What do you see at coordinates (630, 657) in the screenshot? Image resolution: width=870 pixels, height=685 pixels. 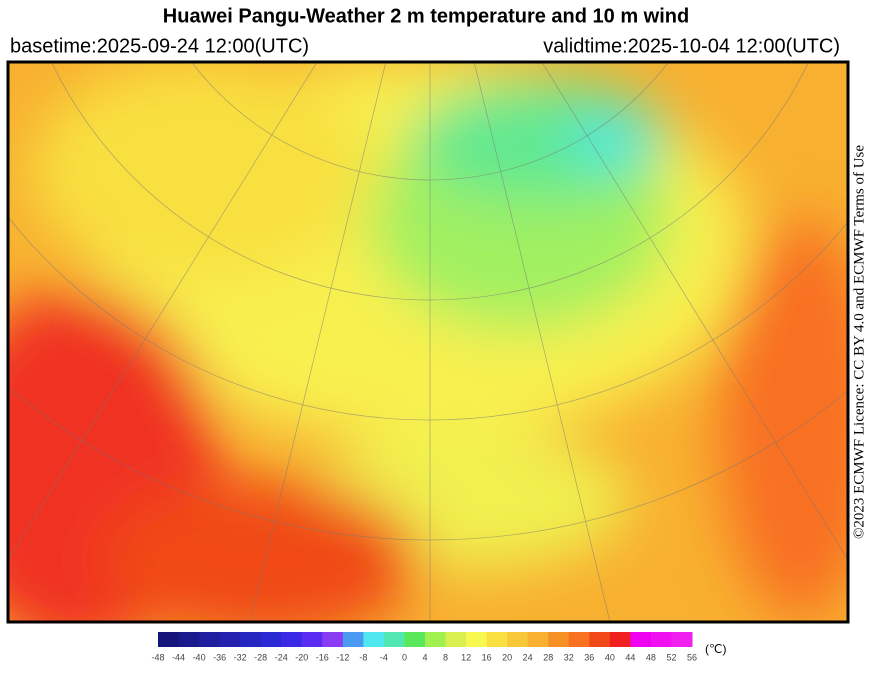 I see `colorbar-tick-label: 44` at bounding box center [630, 657].